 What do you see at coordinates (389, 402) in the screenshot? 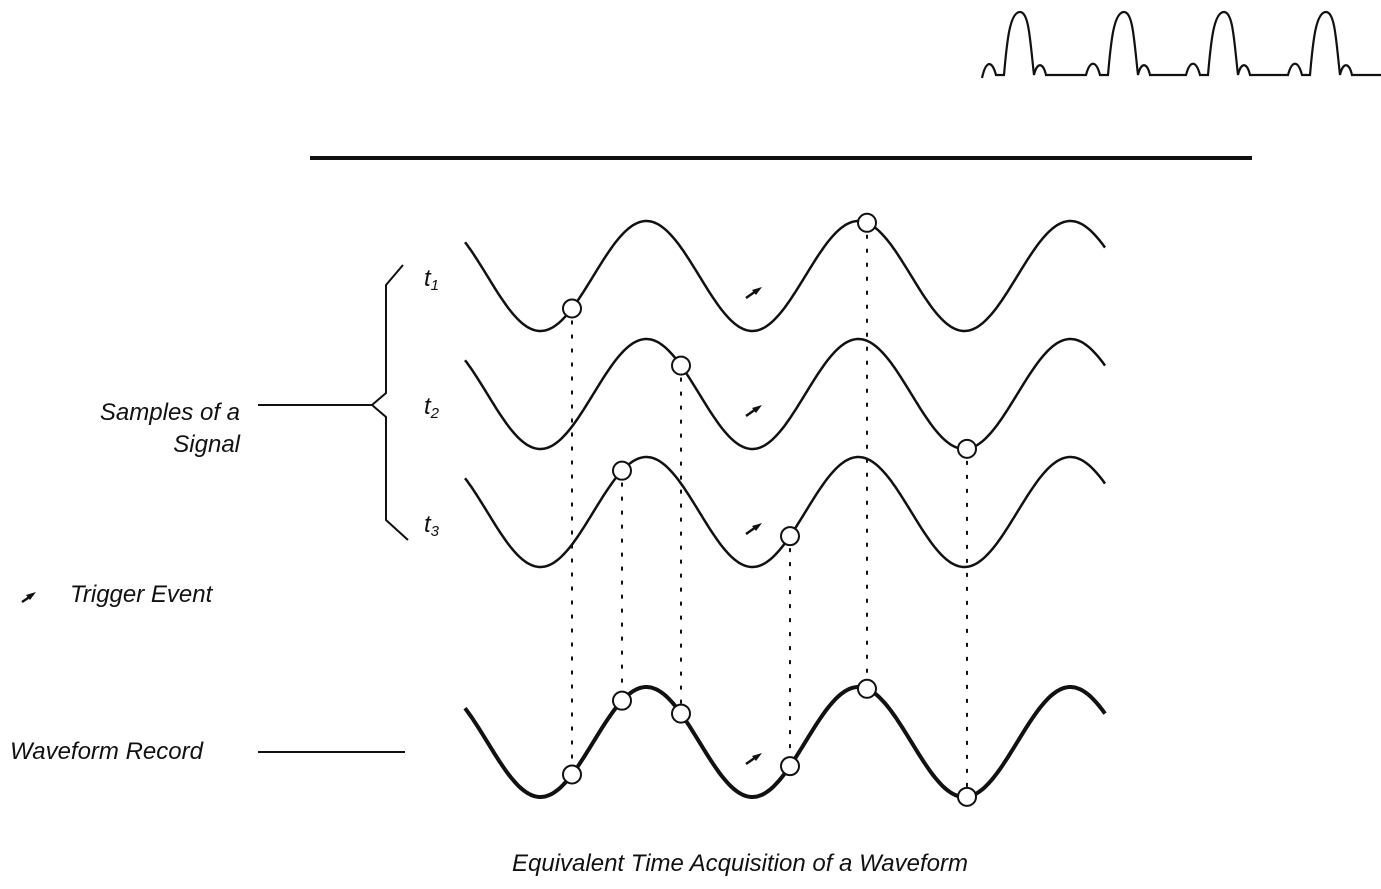
I see `brace` at bounding box center [389, 402].